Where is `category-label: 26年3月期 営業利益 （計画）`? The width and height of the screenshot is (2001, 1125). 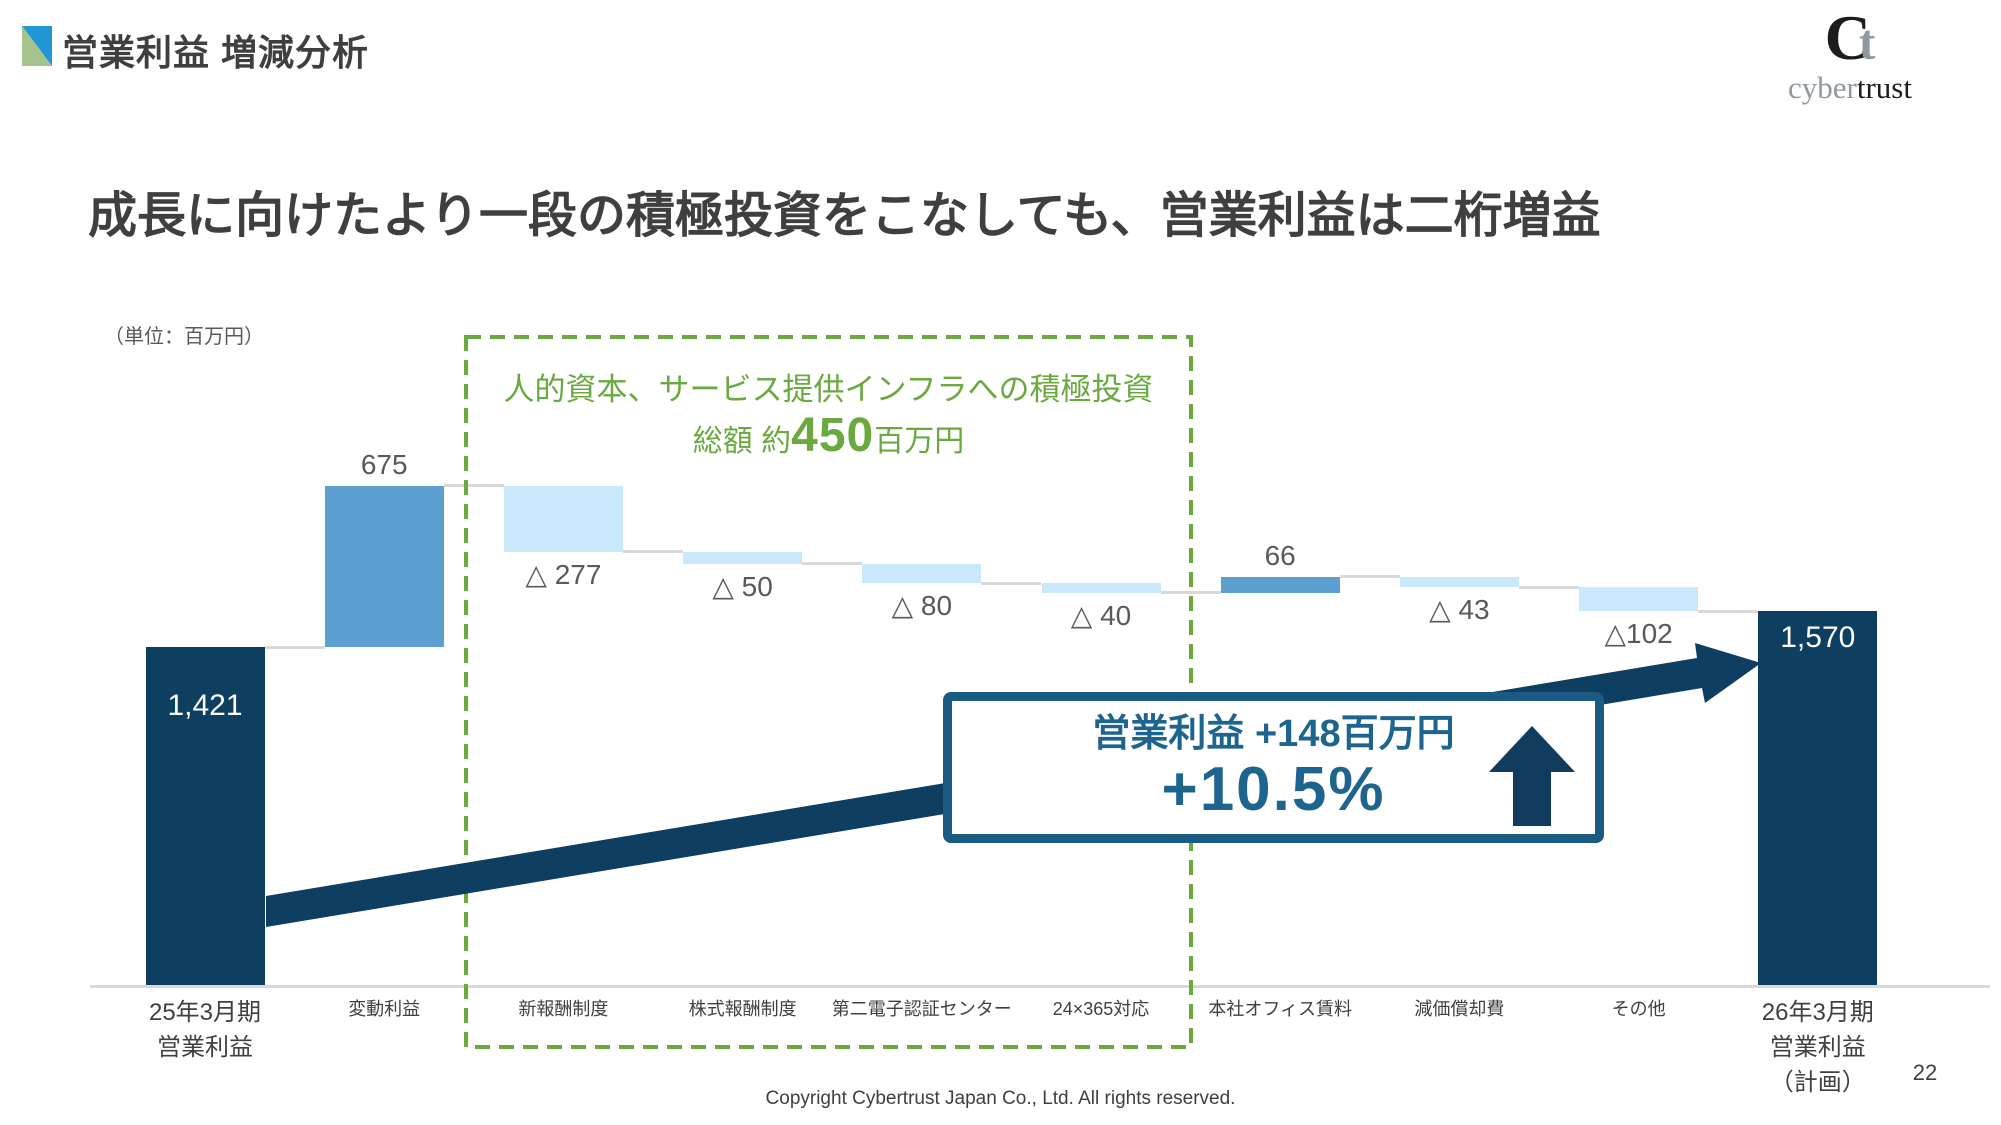 category-label: 26年3月期 営業利益 （計画） is located at coordinates (1817, 1047).